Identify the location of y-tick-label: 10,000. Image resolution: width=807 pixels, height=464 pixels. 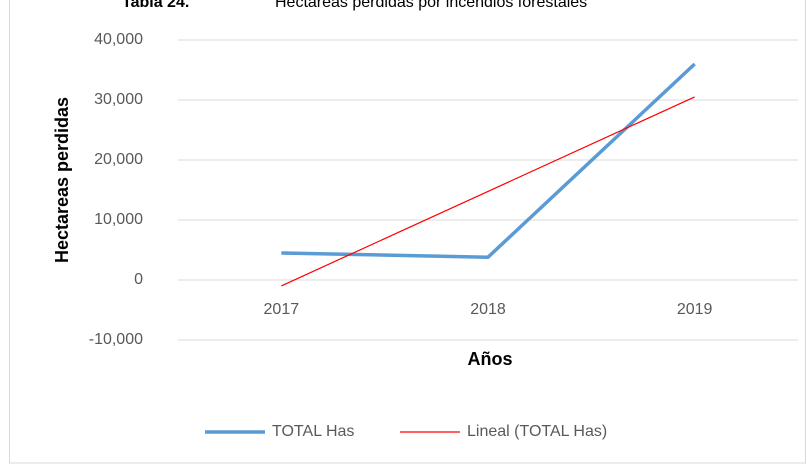
(118, 219).